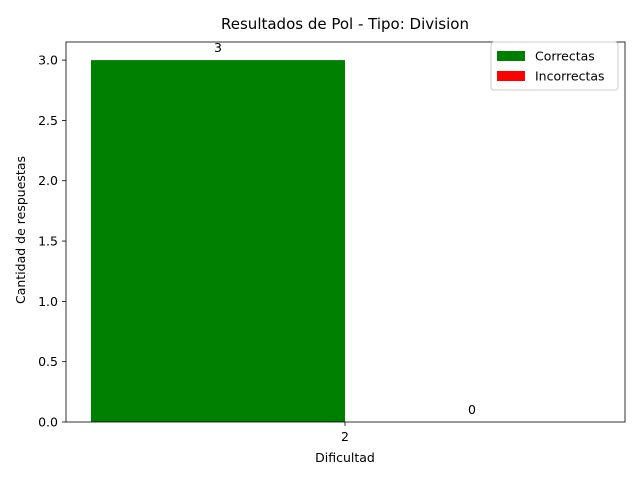 The width and height of the screenshot is (640, 480). Describe the element at coordinates (345, 457) in the screenshot. I see `x-axis-label: Dificultad` at that location.